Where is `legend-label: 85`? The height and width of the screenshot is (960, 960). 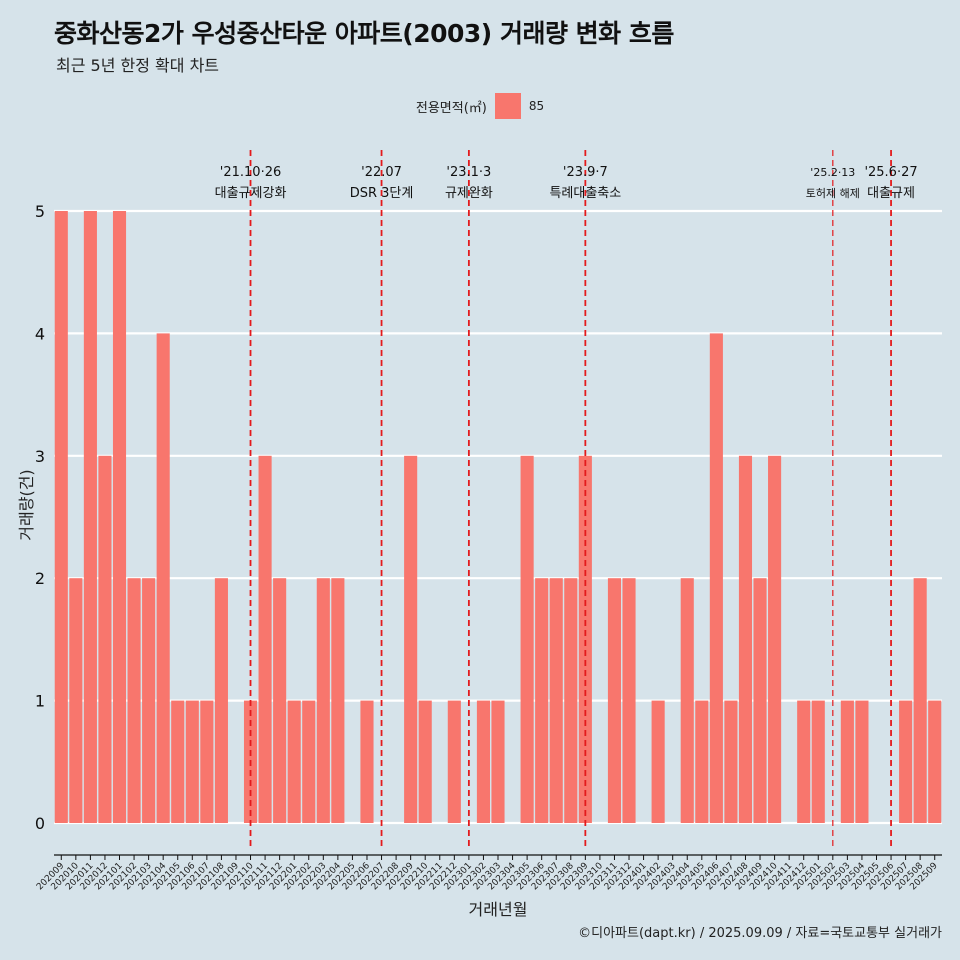 legend-label: 85 is located at coordinates (536, 106).